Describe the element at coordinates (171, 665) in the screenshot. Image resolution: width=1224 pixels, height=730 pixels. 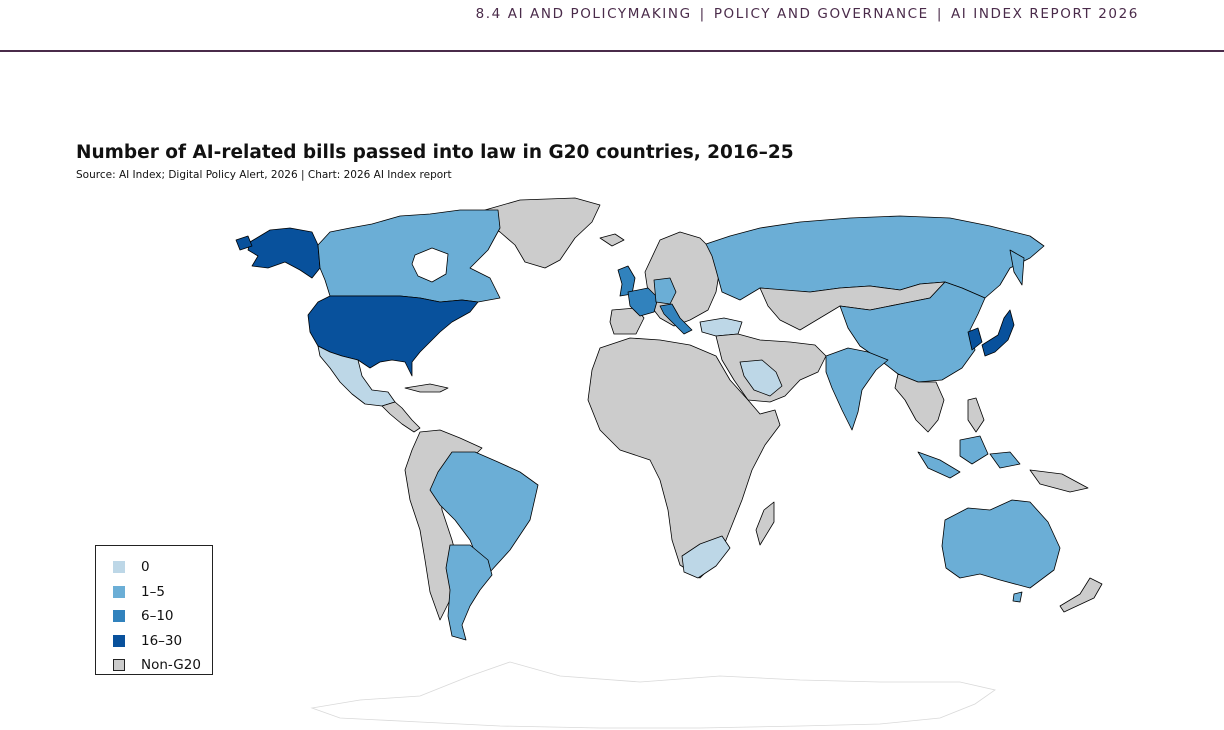
I see `legend-label: Non-G20` at that location.